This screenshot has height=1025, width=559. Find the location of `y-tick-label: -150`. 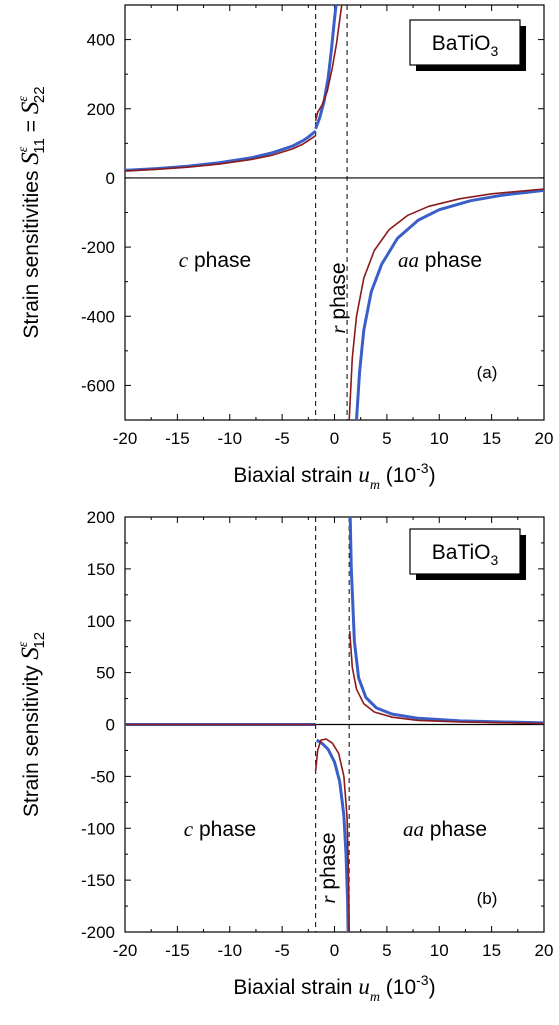

y-tick-label: -150 is located at coordinates (98, 880).